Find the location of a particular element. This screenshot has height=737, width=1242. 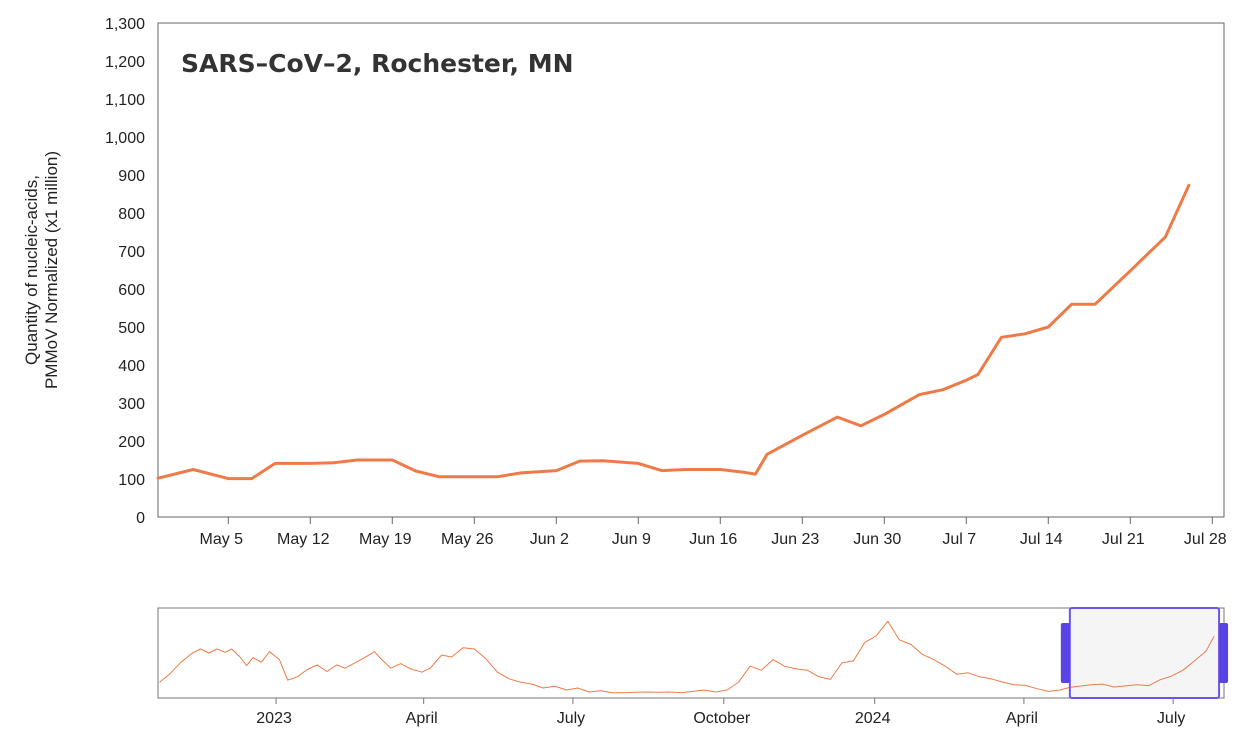

chart-title: SARS–CoV–2, Rochester, MN is located at coordinates (377, 63).